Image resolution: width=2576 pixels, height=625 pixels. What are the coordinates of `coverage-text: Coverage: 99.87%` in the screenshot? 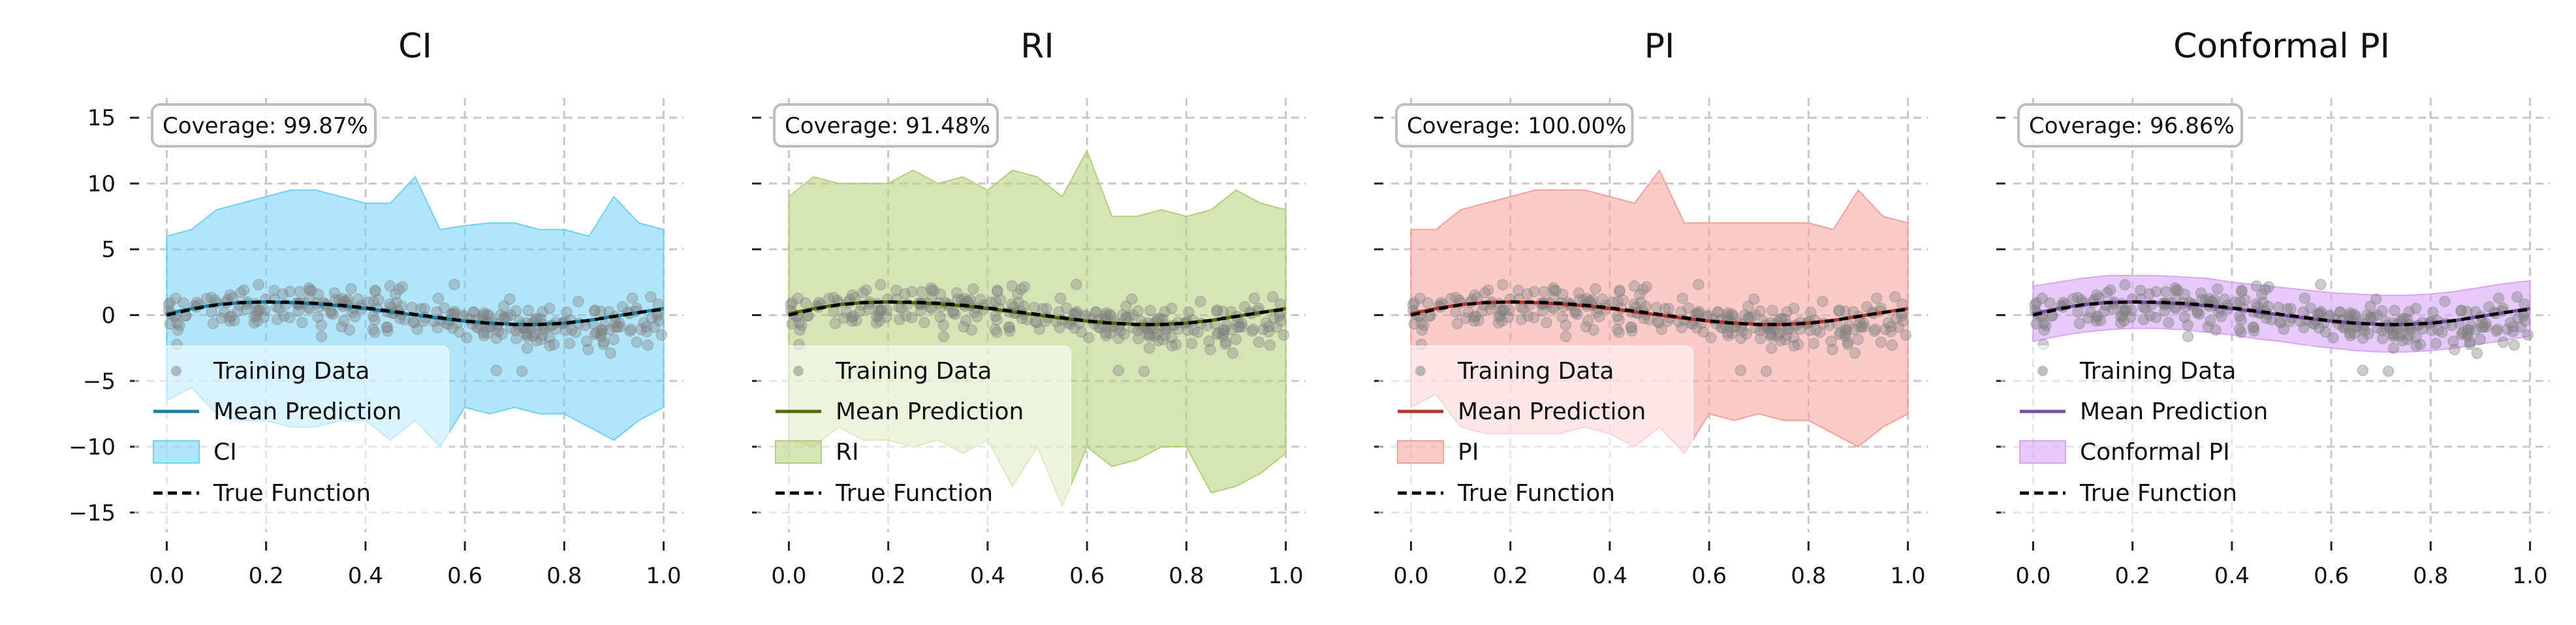 It's located at (265, 126).